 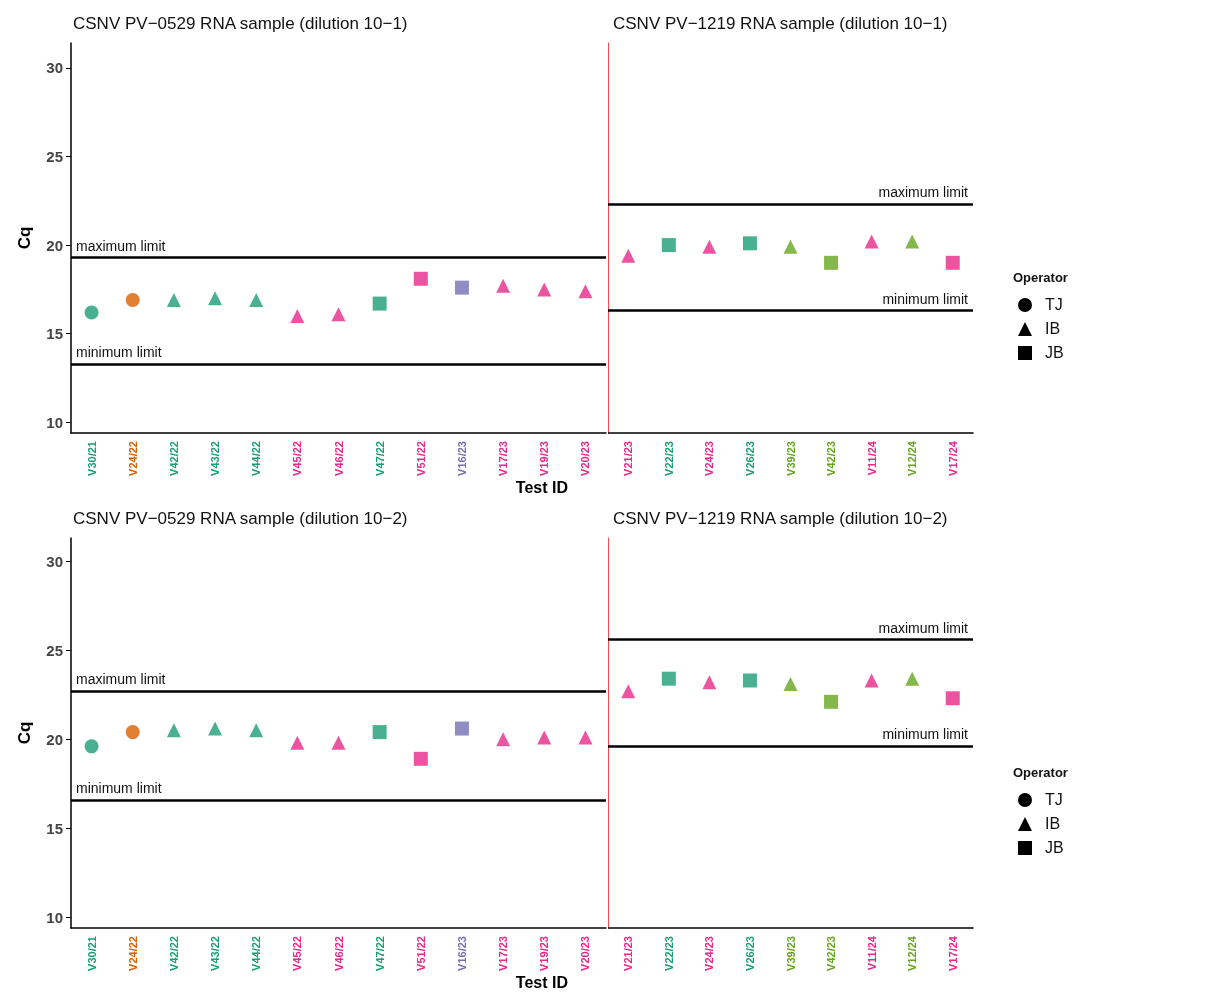 What do you see at coordinates (240, 23) in the screenshot?
I see `chart-title: CSNV PV−0529 RNA sample (dilution 10−1)` at bounding box center [240, 23].